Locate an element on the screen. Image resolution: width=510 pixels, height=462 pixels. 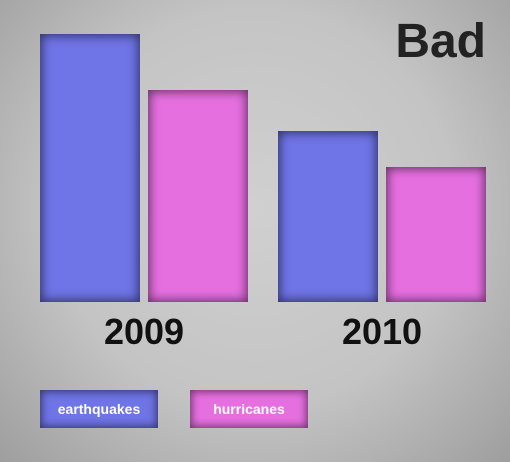
x-tick-label: 2010 is located at coordinates (382, 331).